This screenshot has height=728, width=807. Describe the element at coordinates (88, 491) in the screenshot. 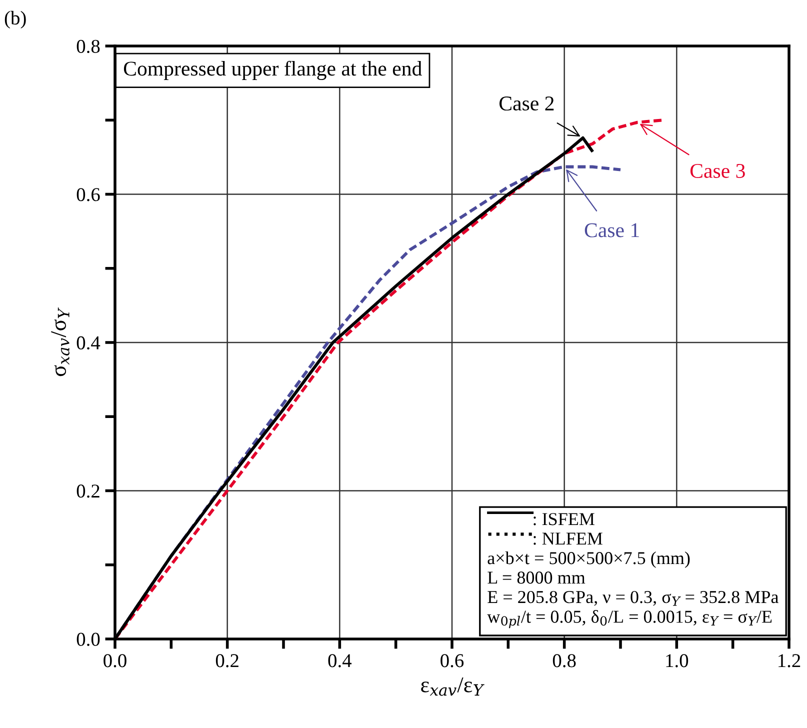

I see `y-tick-label: 0.2` at that location.